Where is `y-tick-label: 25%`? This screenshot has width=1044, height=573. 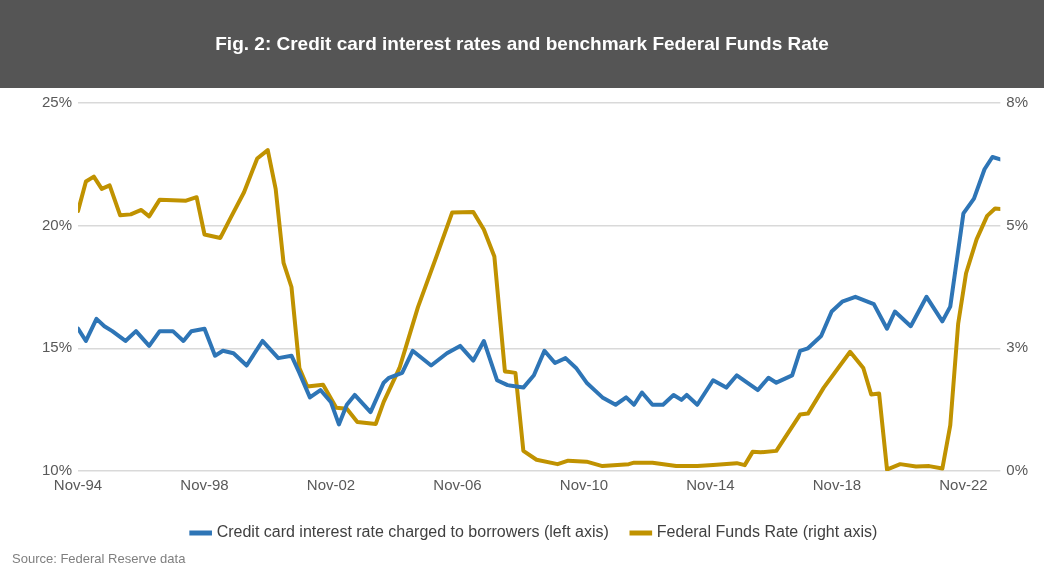 y-tick-label: 25% is located at coordinates (57, 102).